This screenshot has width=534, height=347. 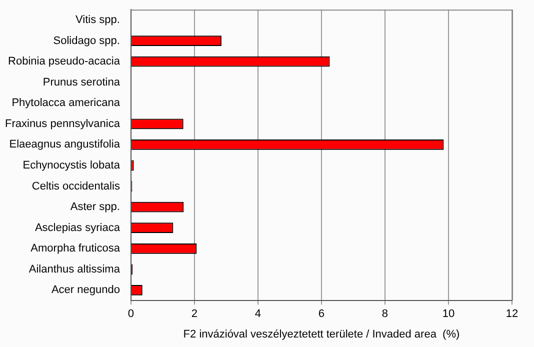 I want to click on x-axis-title: F2 invázióval veszélyeztetett területe / Invaded area (%), so click(x=321, y=334).